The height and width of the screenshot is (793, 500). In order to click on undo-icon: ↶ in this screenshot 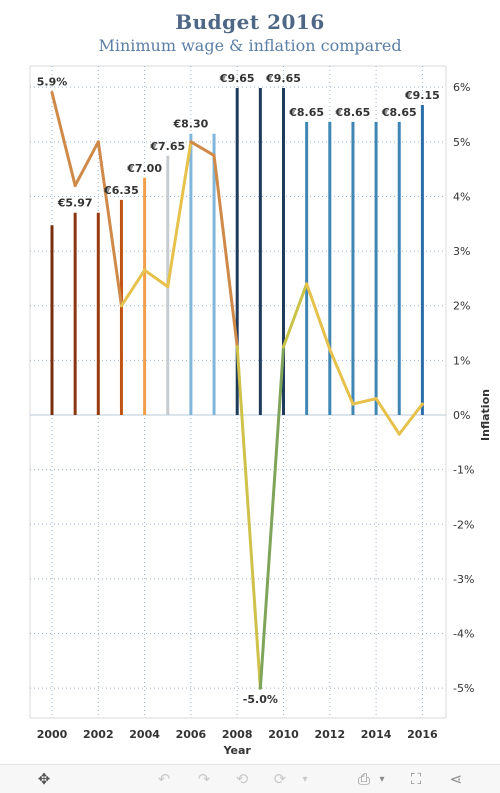, I will do `click(164, 779)`.